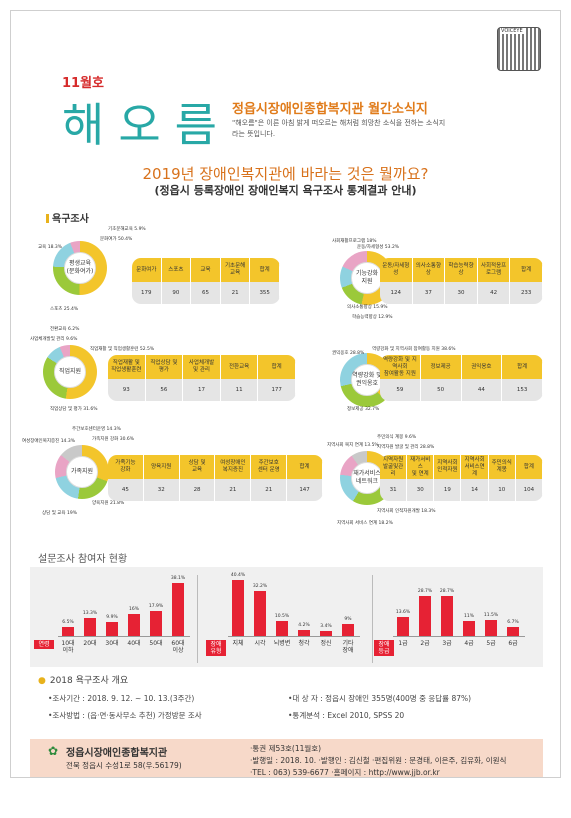 The height and width of the screenshot is (818, 571). I want to click on table-value-cell: 90, so click(176, 293).